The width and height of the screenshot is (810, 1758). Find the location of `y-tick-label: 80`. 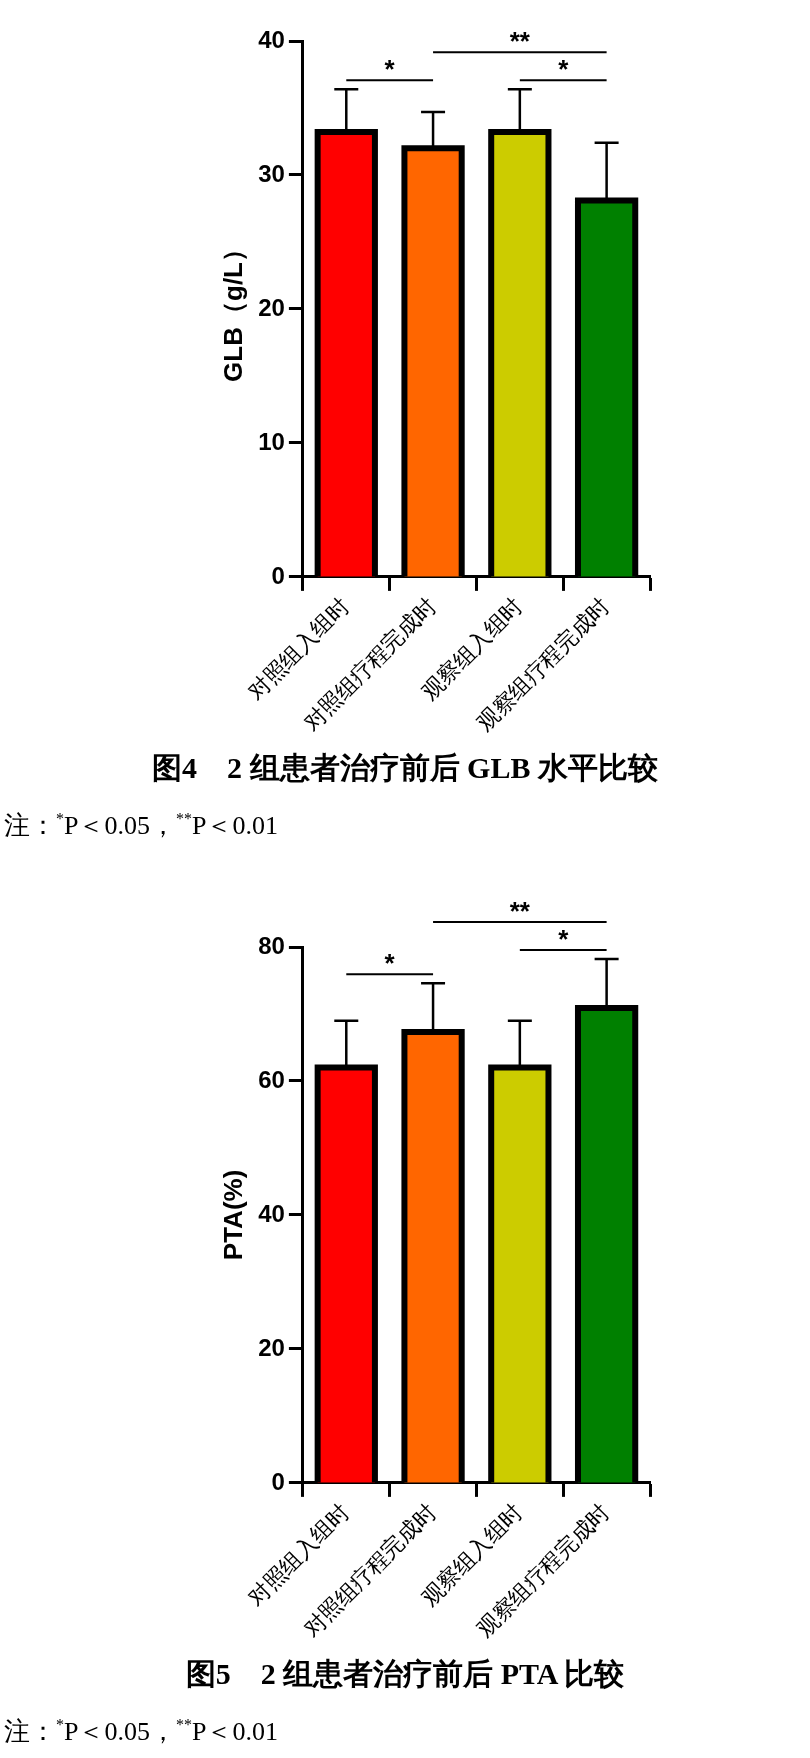

y-tick-label: 80 is located at coordinates (271, 945).